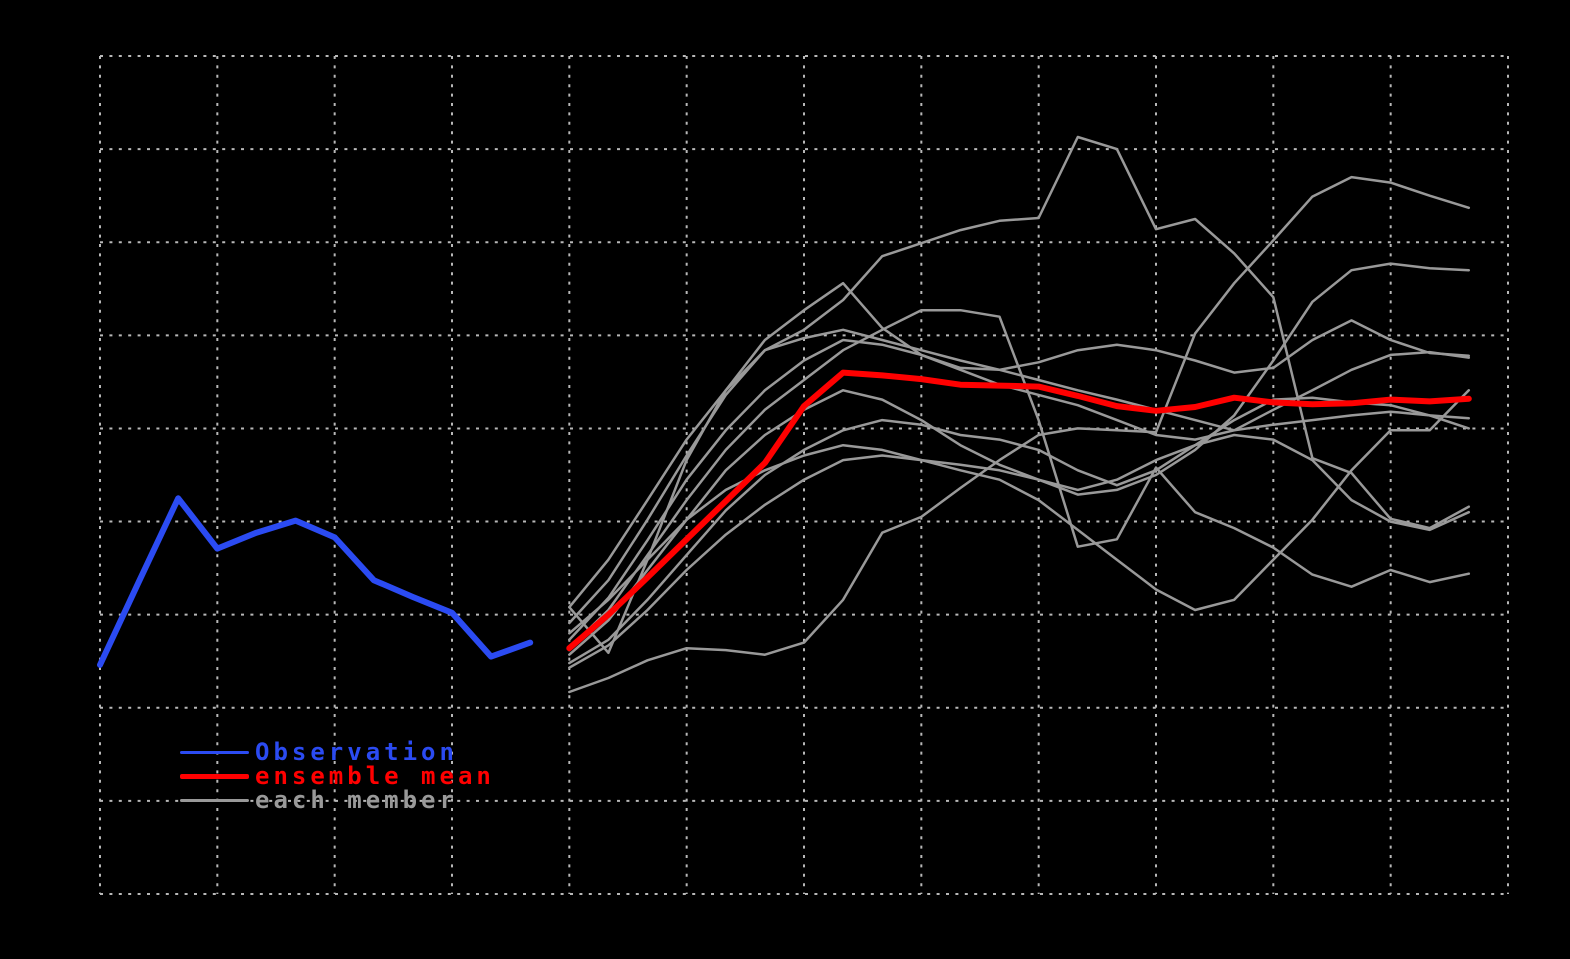 This screenshot has height=959, width=1570. Describe the element at coordinates (356, 800) in the screenshot. I see `legend-label-each-member: each member` at that location.